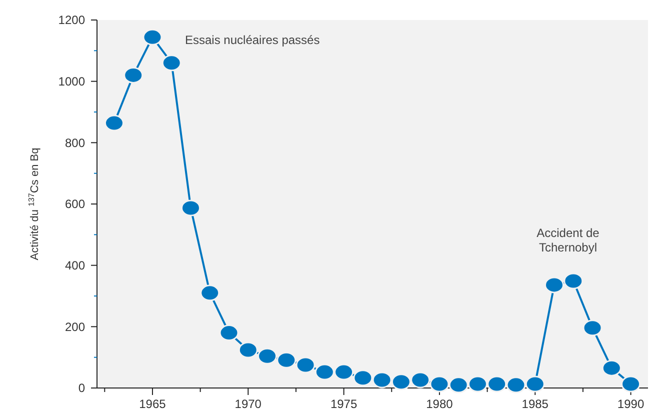  I want to click on y-tick-label: 0, so click(82, 388).